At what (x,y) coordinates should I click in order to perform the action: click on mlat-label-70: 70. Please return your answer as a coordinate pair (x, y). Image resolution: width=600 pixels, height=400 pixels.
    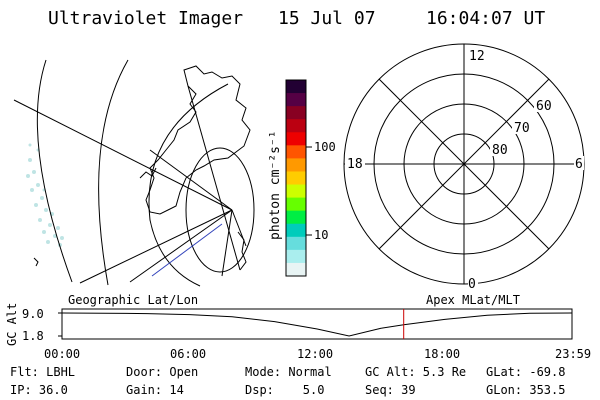
    Looking at the image, I should click on (522, 128).